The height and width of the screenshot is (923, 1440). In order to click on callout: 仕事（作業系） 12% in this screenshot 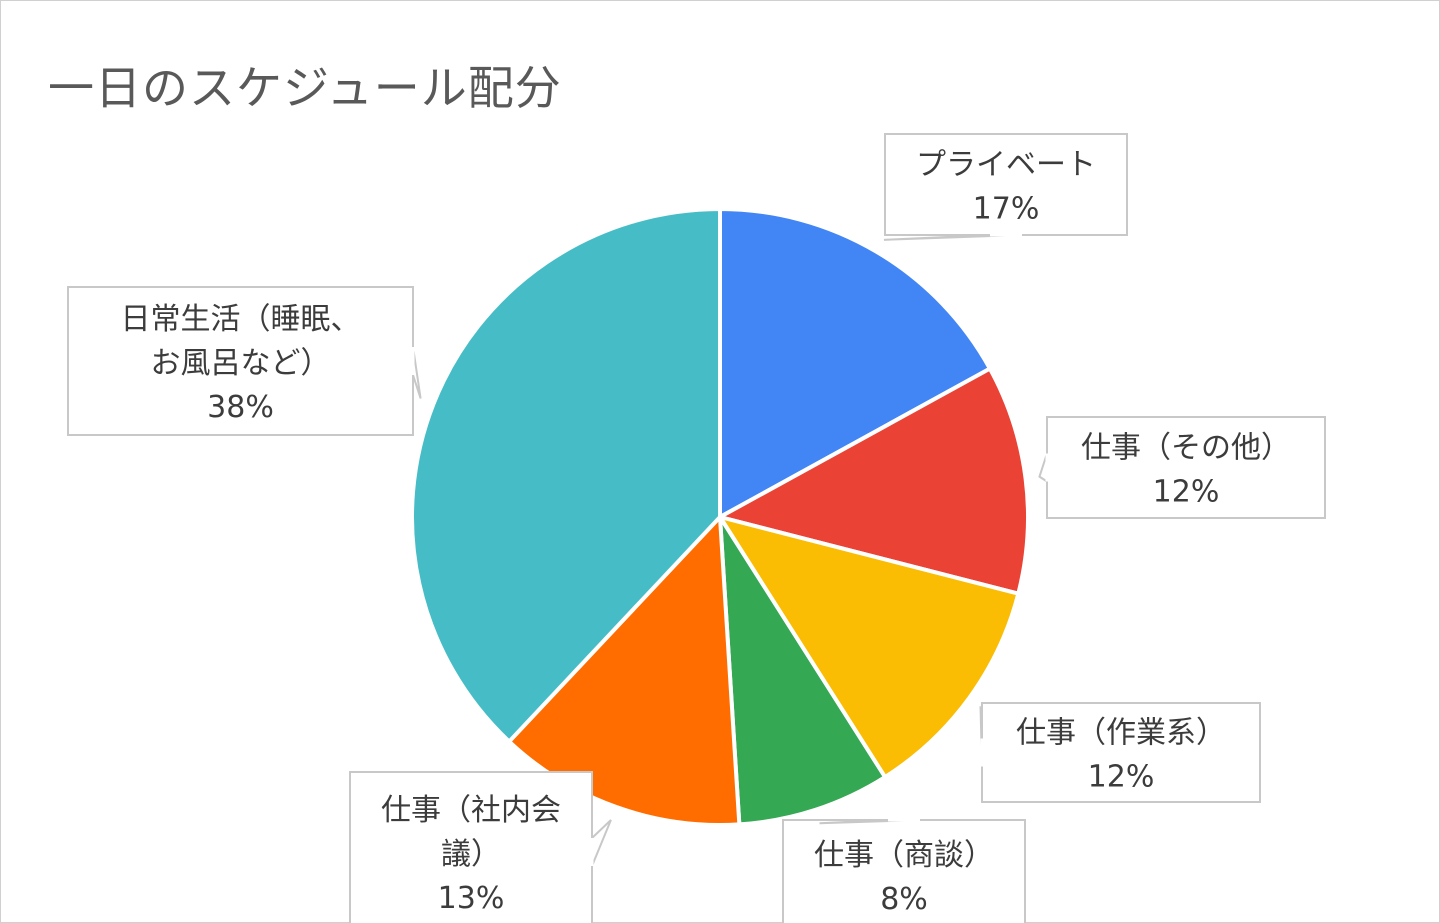, I will do `click(1120, 752)`.